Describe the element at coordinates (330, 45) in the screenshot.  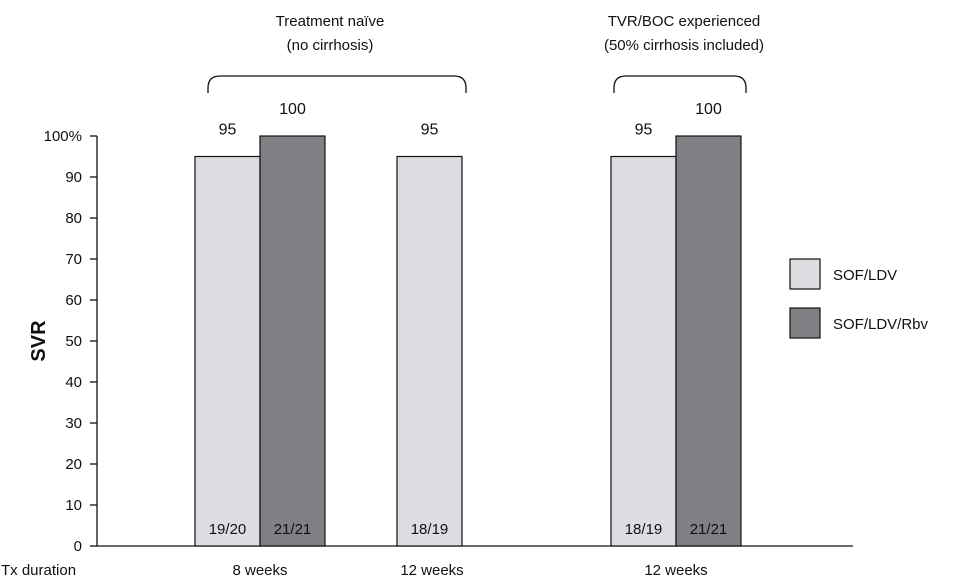
I see `group-subtitle: (no cirrhosis)` at that location.